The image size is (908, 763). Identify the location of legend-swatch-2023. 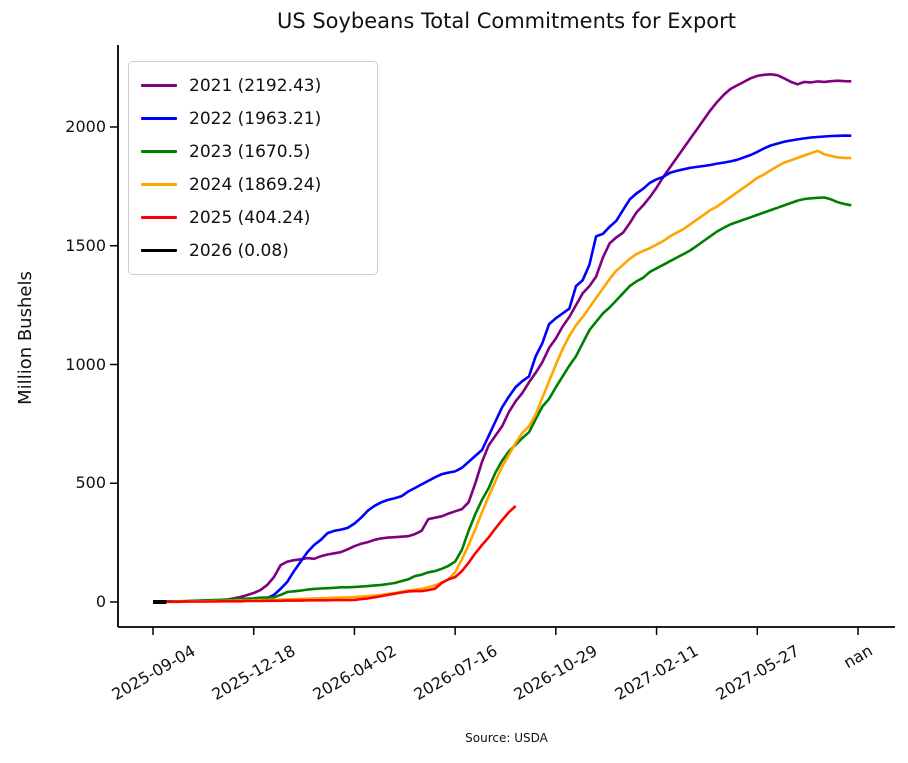
(159, 151).